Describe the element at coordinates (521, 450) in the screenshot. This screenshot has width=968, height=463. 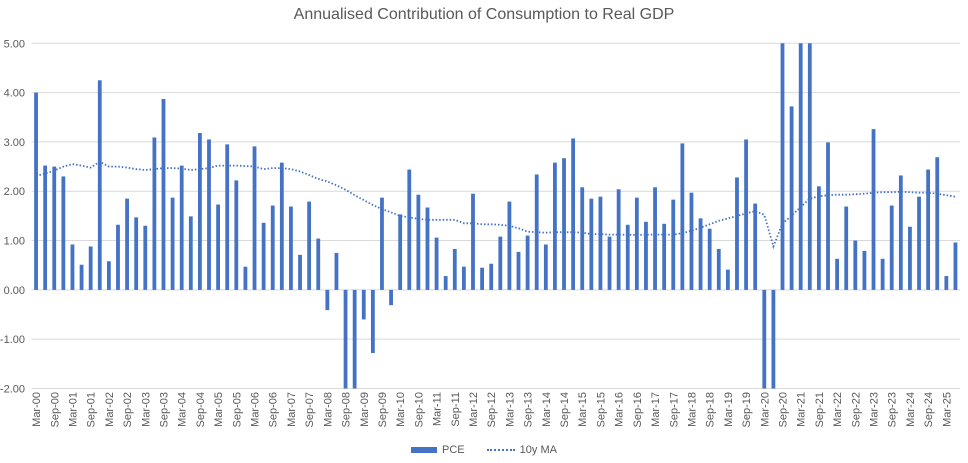
I see `legend-item-ma: 10y MA` at that location.